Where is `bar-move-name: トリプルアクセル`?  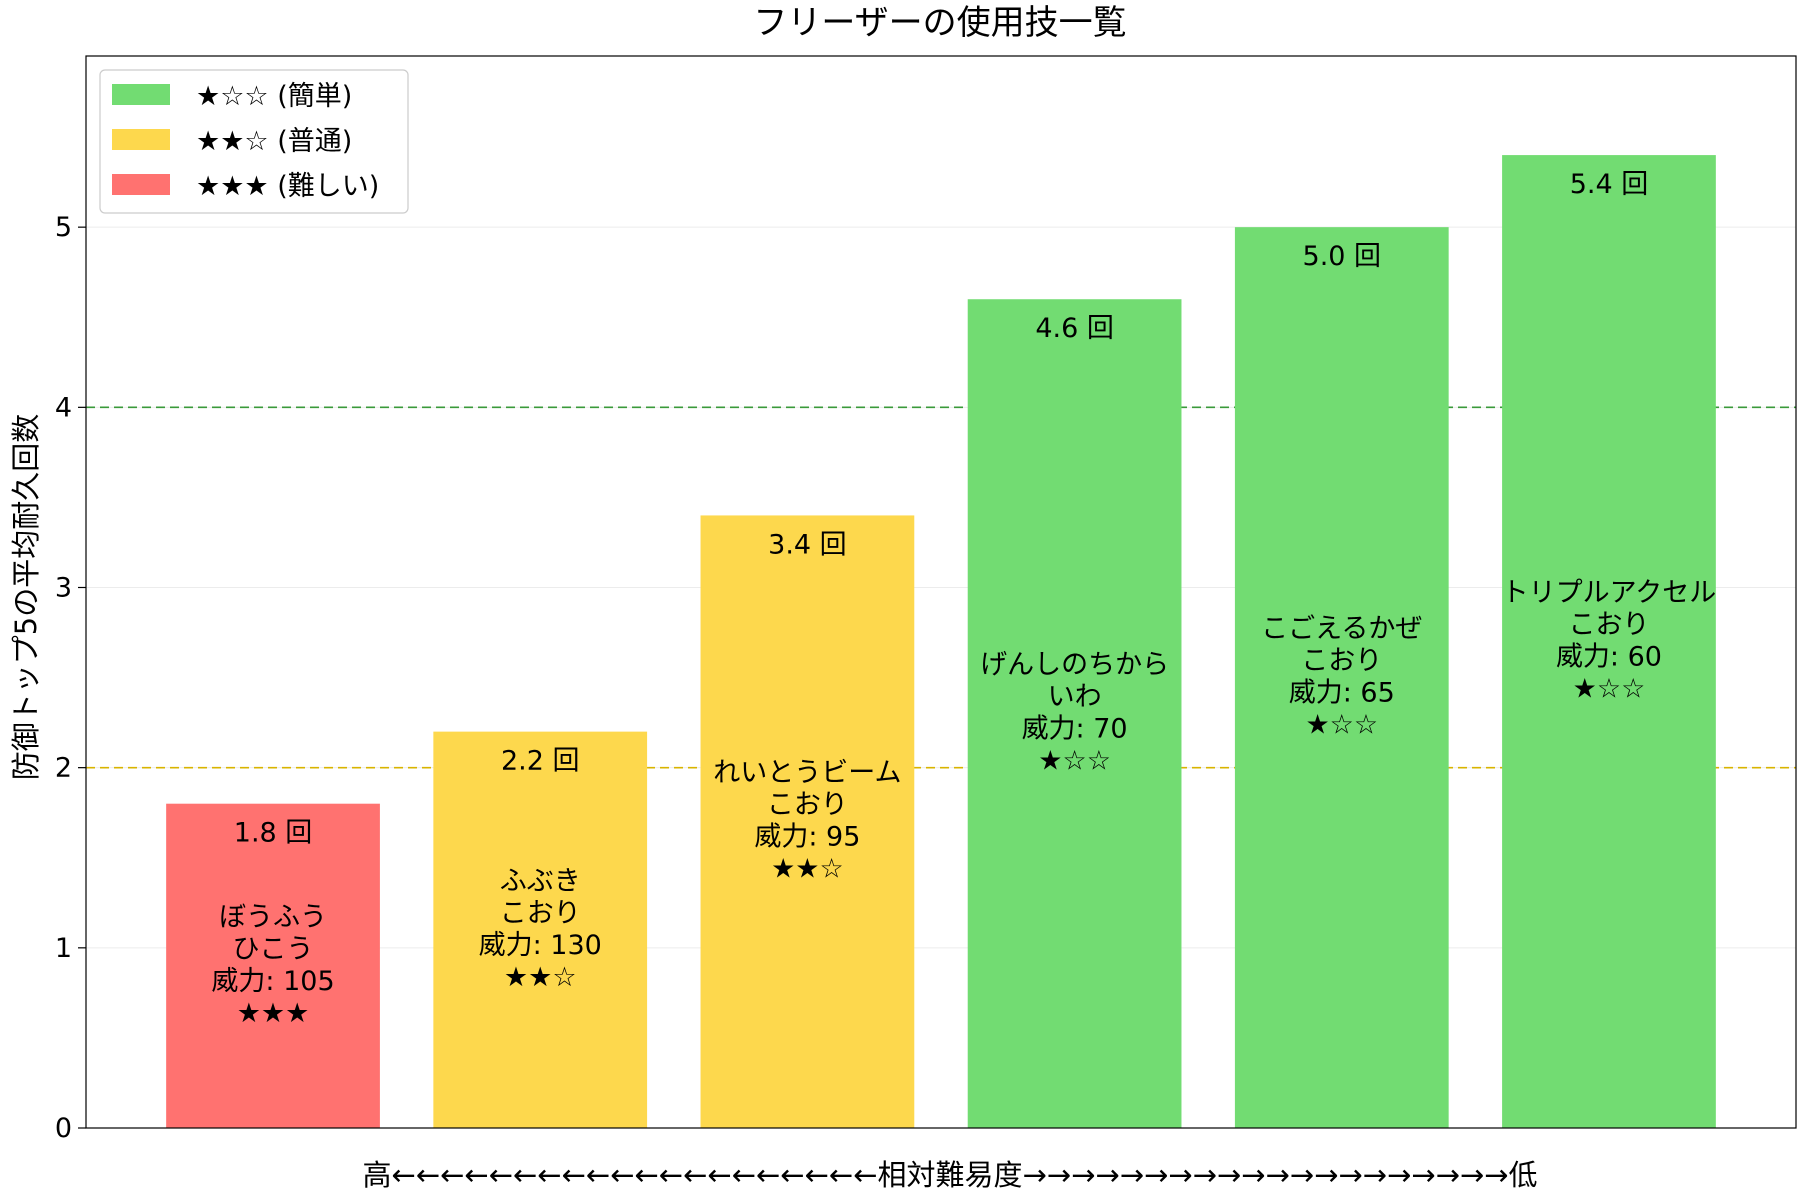
bar-move-name: トリプルアクセル is located at coordinates (1609, 593).